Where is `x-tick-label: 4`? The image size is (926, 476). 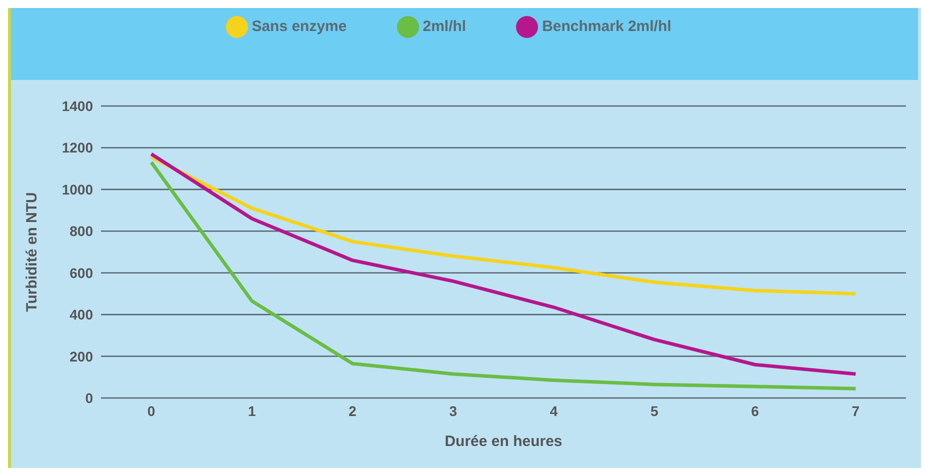 x-tick-label: 4 is located at coordinates (554, 410).